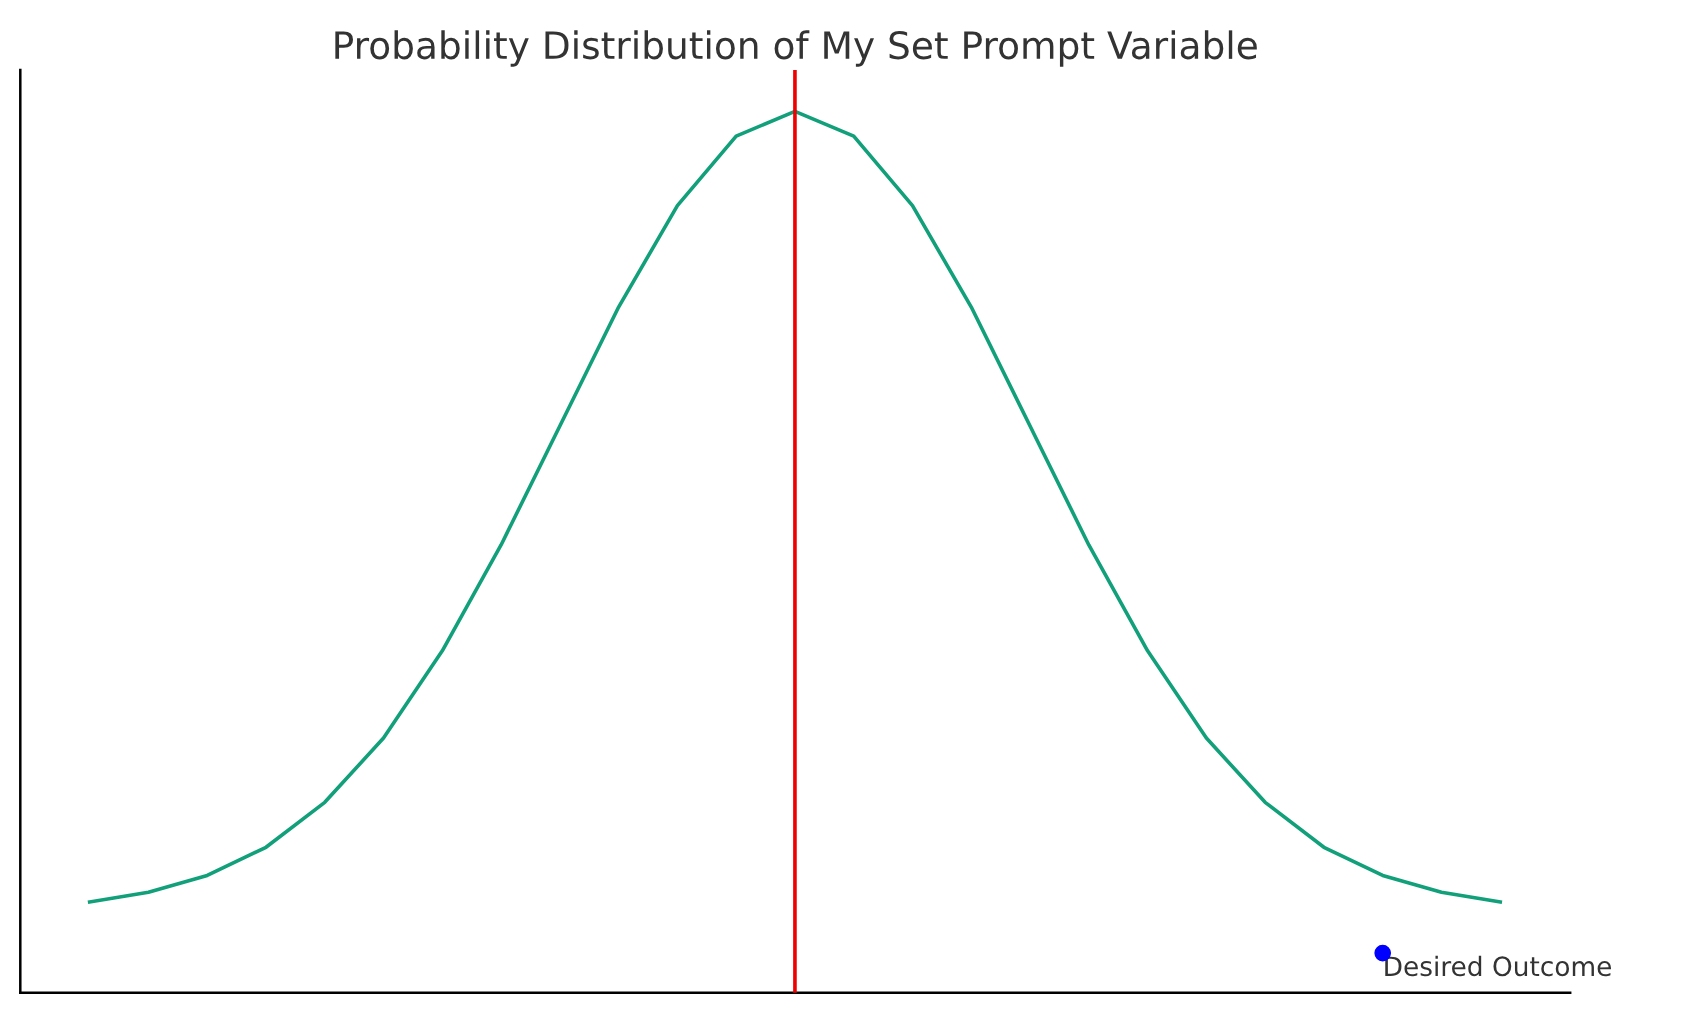 The image size is (1692, 1014). I want to click on chart-title: Probability Distribution of My Set Prompt Variable, so click(796, 48).